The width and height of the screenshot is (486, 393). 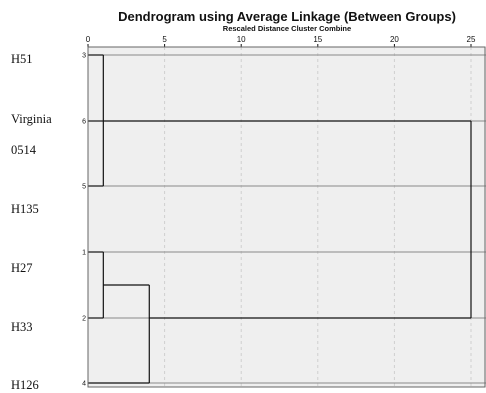 What do you see at coordinates (84, 56) in the screenshot?
I see `case-number-3: 3` at bounding box center [84, 56].